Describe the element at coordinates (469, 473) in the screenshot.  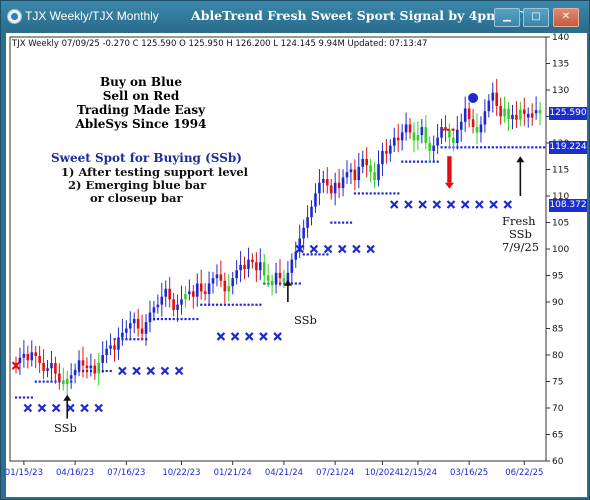
I see `x-tick-label: 03/16/25` at that location.